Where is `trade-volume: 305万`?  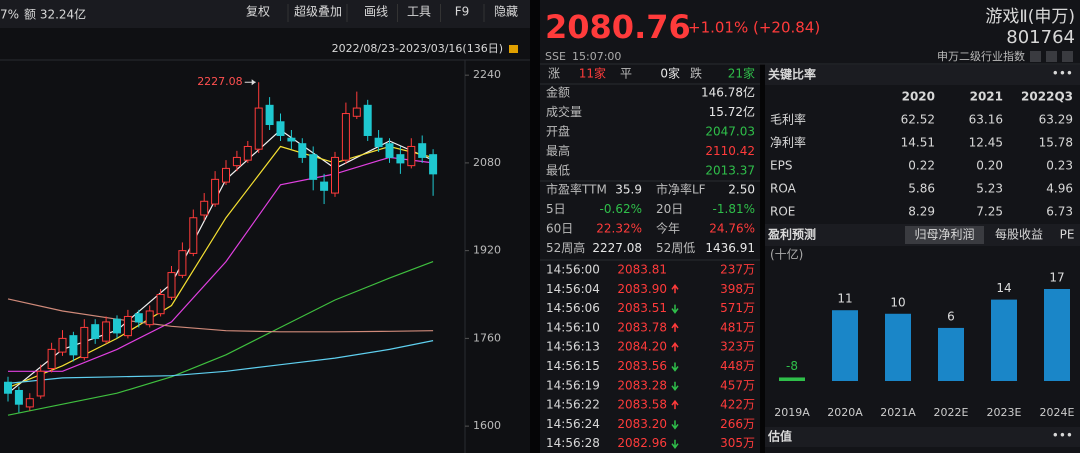 trade-volume: 305万 is located at coordinates (737, 443).